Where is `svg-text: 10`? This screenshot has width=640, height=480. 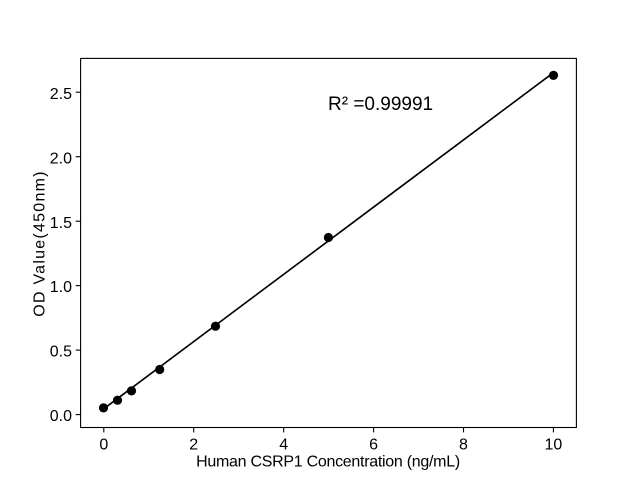
svg-text: 10 is located at coordinates (554, 445).